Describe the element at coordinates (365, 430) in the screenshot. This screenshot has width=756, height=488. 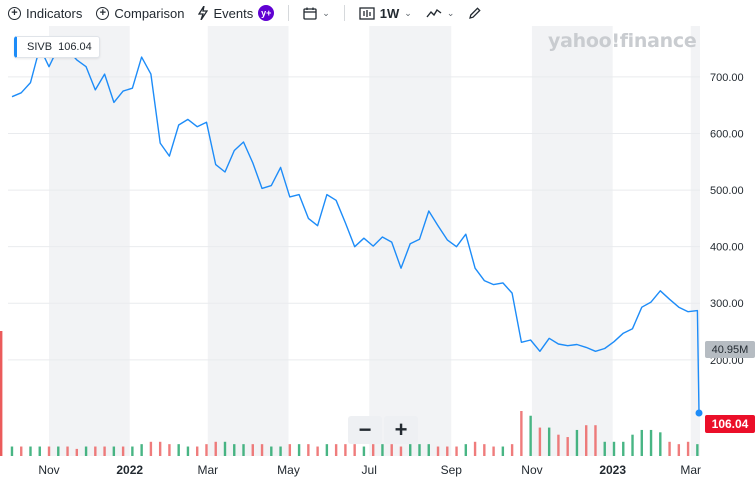
I see `zoom-out-button: −` at that location.